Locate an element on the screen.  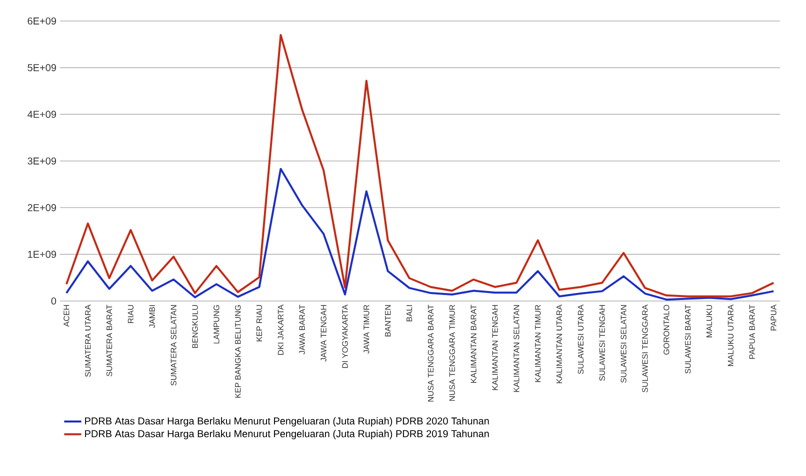
y-tick-label: 6E+09 is located at coordinates (42, 21).